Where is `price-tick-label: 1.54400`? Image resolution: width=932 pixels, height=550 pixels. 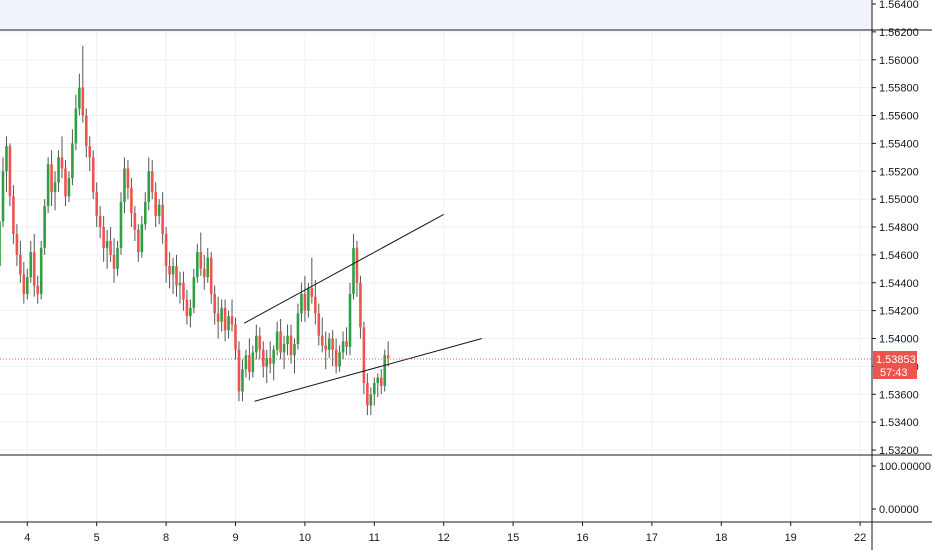 price-tick-label: 1.54400 is located at coordinates (899, 284).